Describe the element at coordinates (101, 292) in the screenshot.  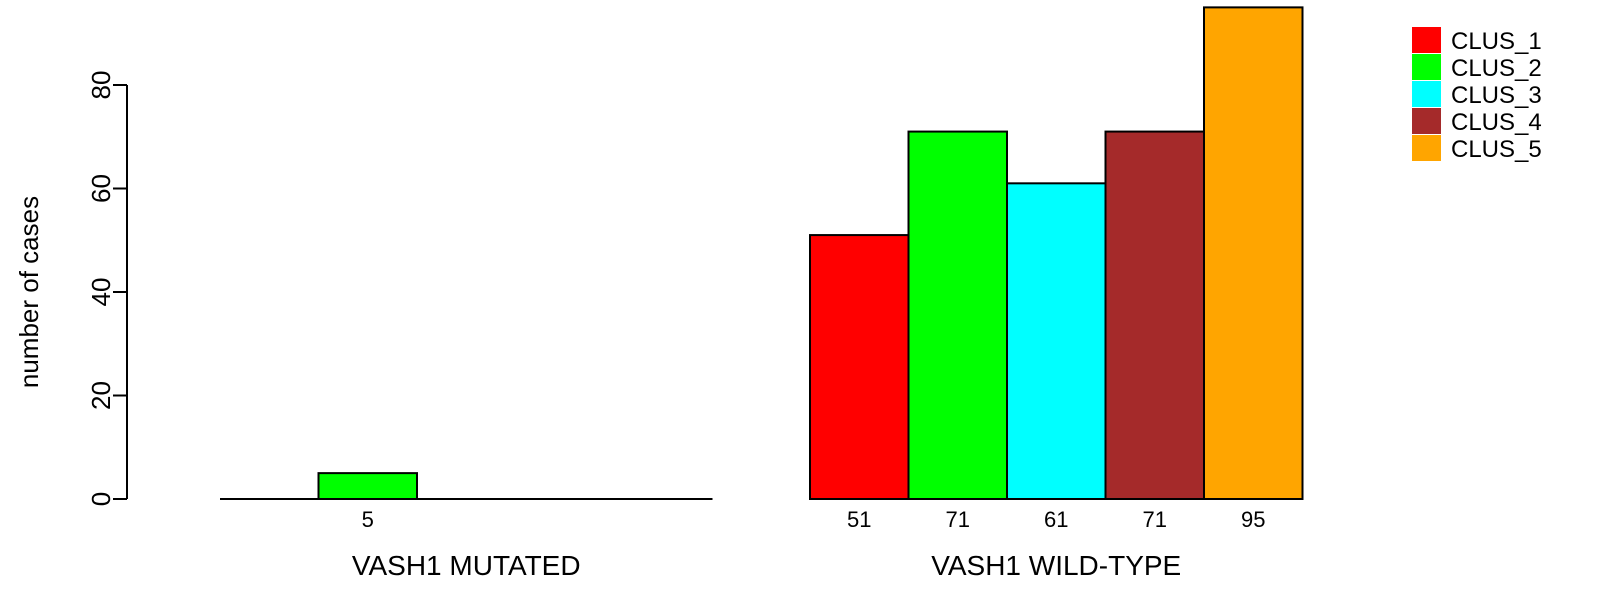
I see `y-tick-label: 40` at that location.